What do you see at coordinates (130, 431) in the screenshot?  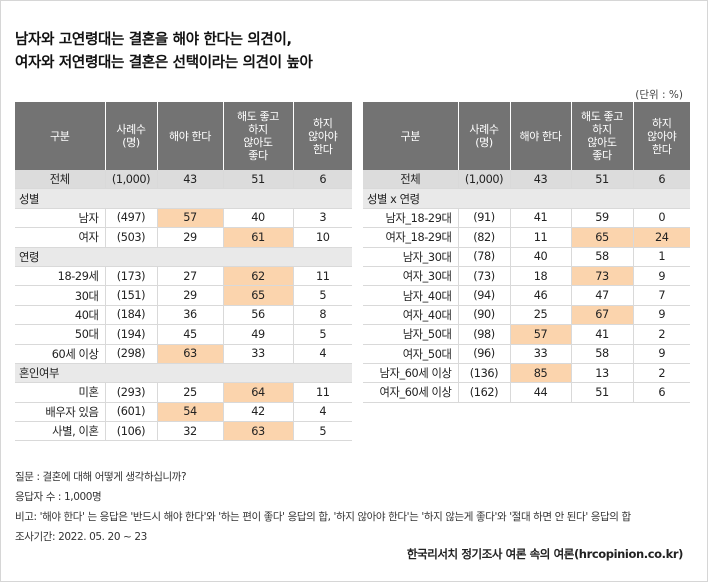 I see `sample-size-cell: (106)` at bounding box center [130, 431].